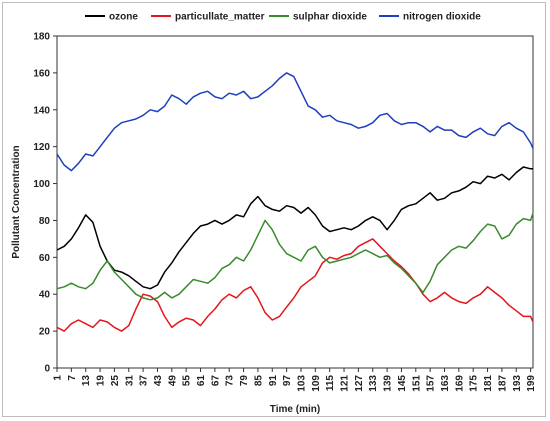 The image size is (550, 421). What do you see at coordinates (373, 383) in the screenshot?
I see `x-tick-label: 133` at bounding box center [373, 383].